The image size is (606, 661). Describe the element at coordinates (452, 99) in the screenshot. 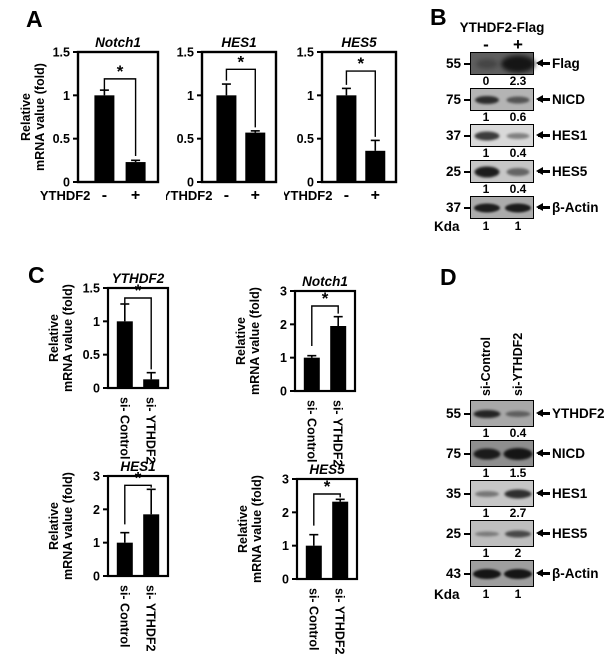

I see `molecular-weight: 75` at that location.